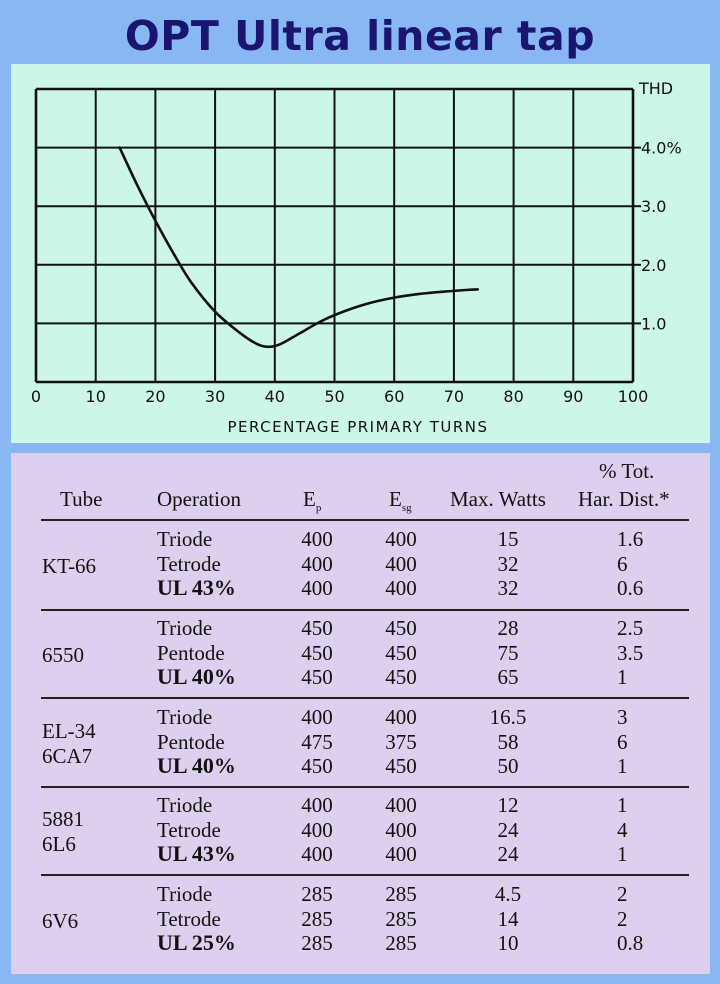 The height and width of the screenshot is (984, 720). I want to click on operation-cell: UL 25%, so click(196, 942).